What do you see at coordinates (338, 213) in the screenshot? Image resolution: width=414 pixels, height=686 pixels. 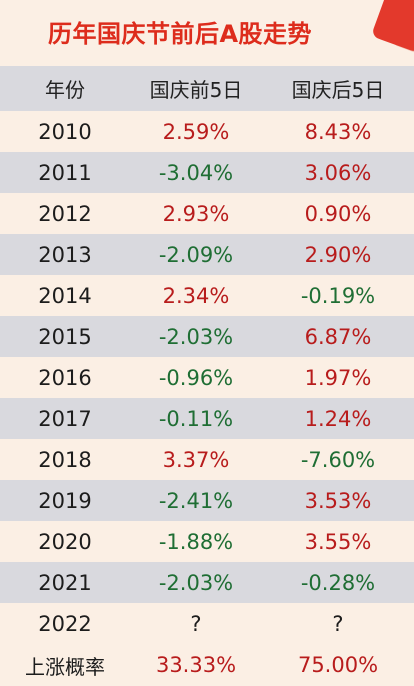 I see `post-holiday-return-cell: 0.90%` at bounding box center [338, 213].